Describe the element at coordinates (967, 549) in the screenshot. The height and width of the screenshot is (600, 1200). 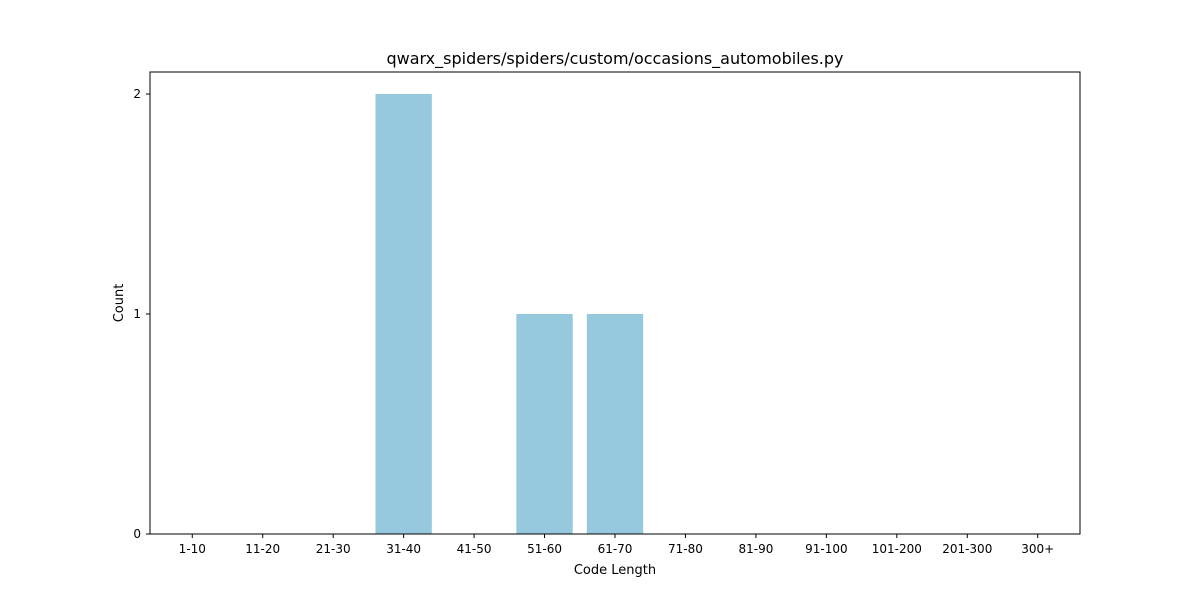
I see `x-tick-label: 201-300` at that location.